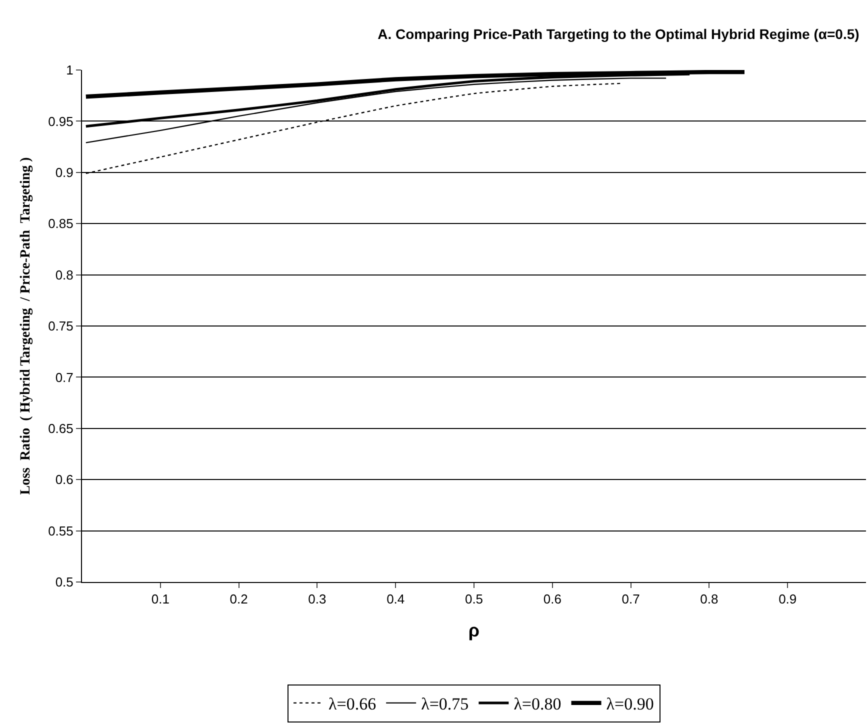 The width and height of the screenshot is (868, 725). Describe the element at coordinates (709, 599) in the screenshot. I see `x-tick-label: 0.8` at that location.